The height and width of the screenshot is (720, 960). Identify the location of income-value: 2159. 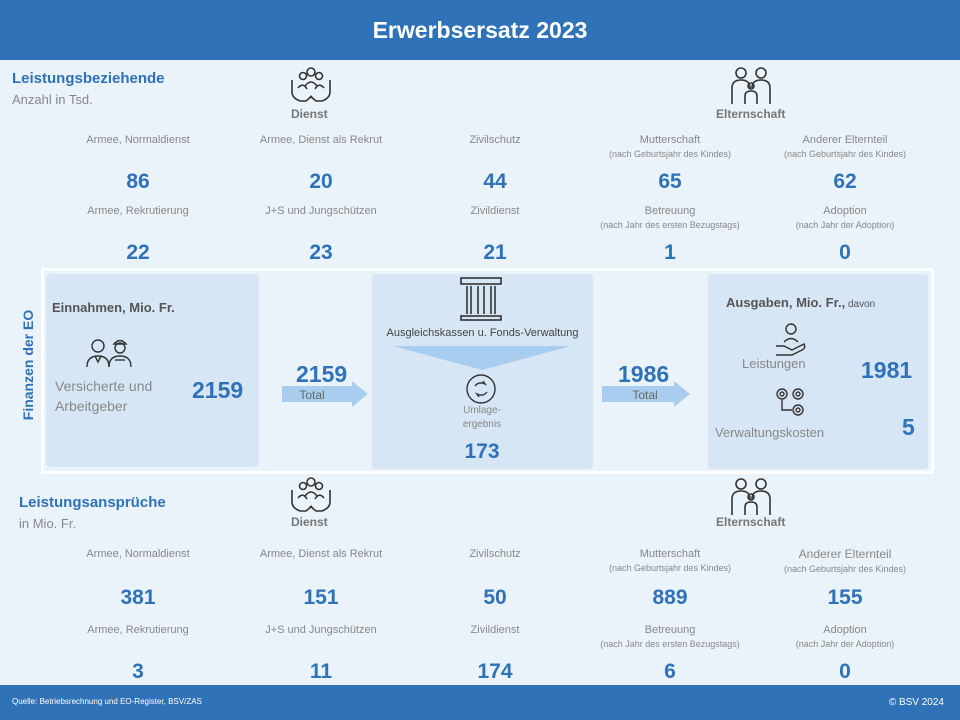
(218, 390).